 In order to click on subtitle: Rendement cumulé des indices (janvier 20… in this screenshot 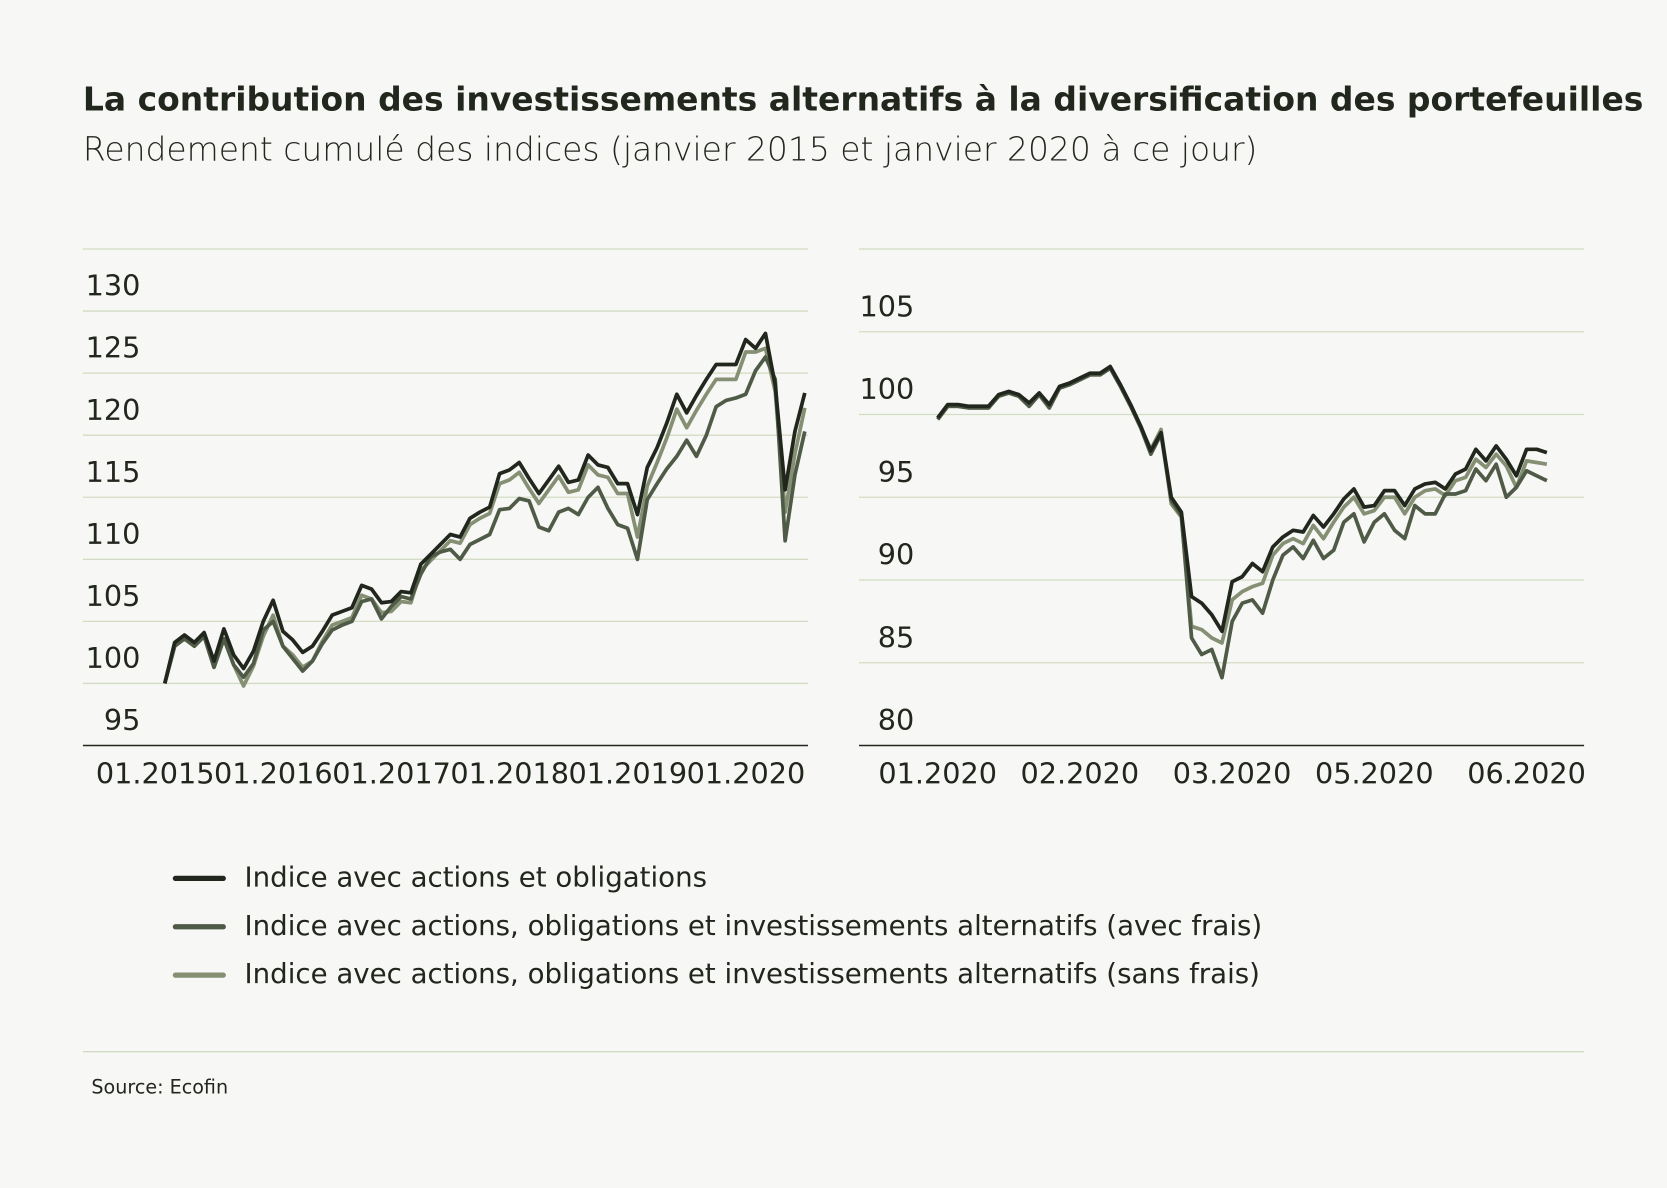, I will do `click(670, 149)`.